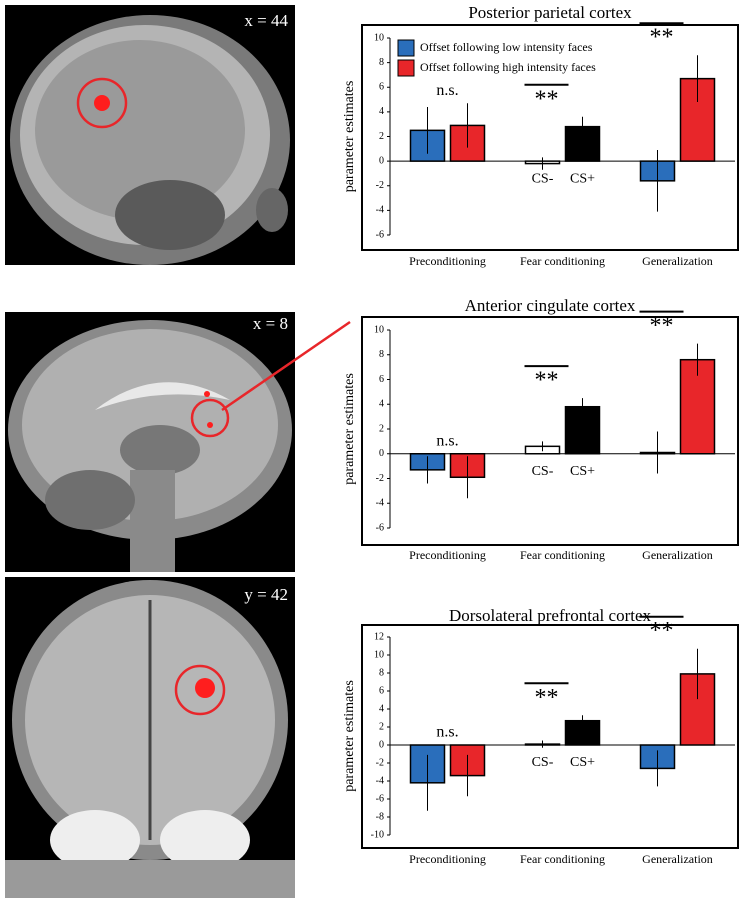  I want to click on legend-label: Offset following low intensity faces, so click(506, 47).